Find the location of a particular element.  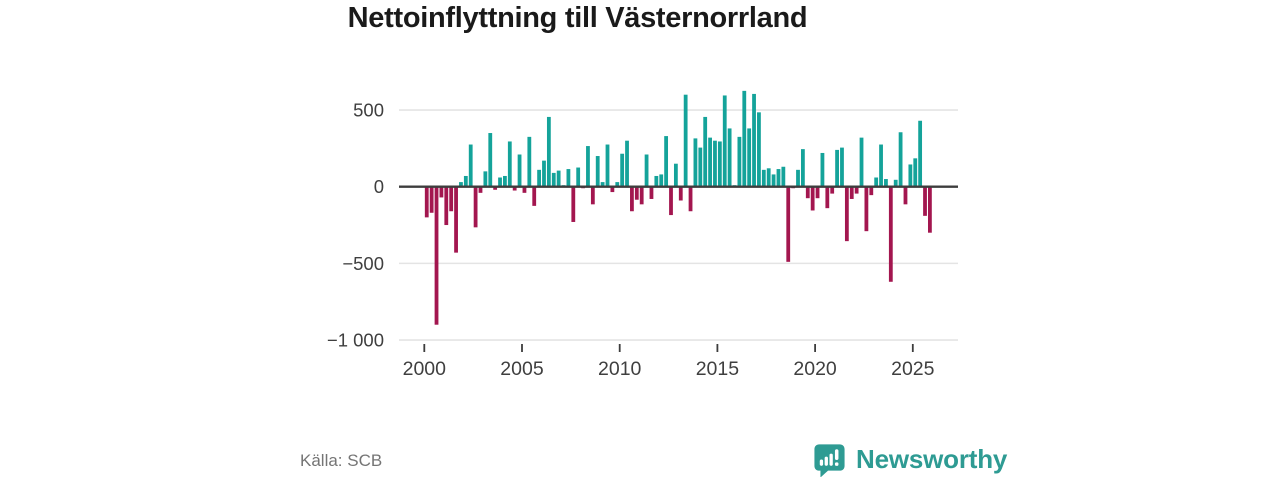

bar-2020-q4 is located at coordinates (832, 190).